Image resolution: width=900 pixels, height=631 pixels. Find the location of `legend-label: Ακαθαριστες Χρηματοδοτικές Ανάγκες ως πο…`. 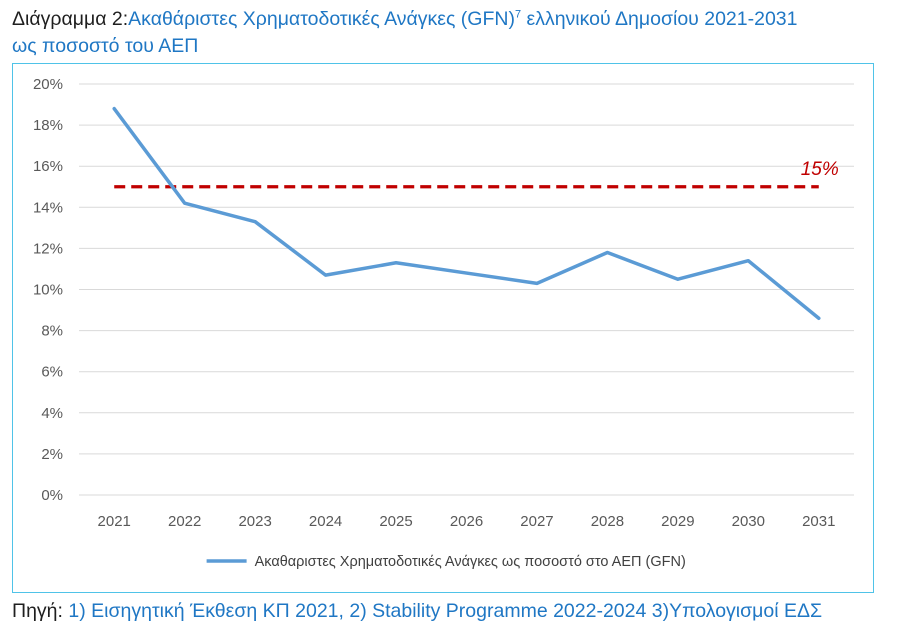

legend-label: Ακαθαριστες Χρηματοδοτικές Ανάγκες ως πο… is located at coordinates (470, 562).